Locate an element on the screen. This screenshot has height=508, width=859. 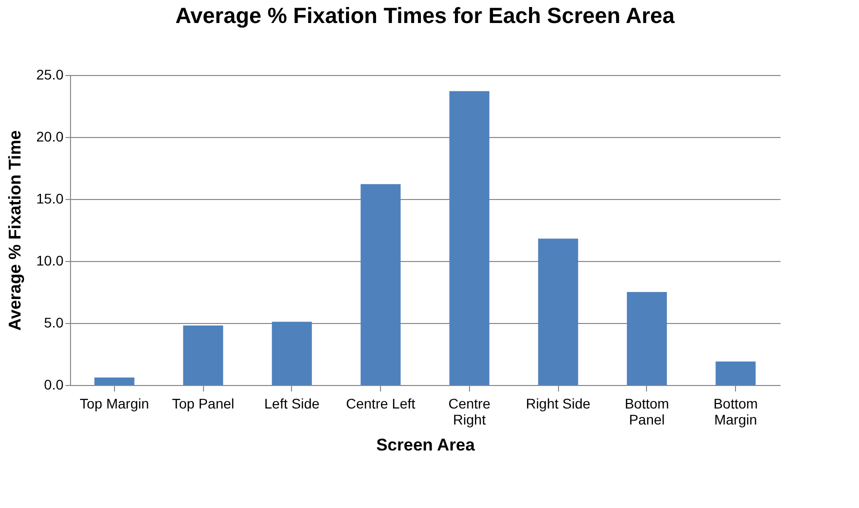
y-tick-label: 0.0 is located at coordinates (54, 384).